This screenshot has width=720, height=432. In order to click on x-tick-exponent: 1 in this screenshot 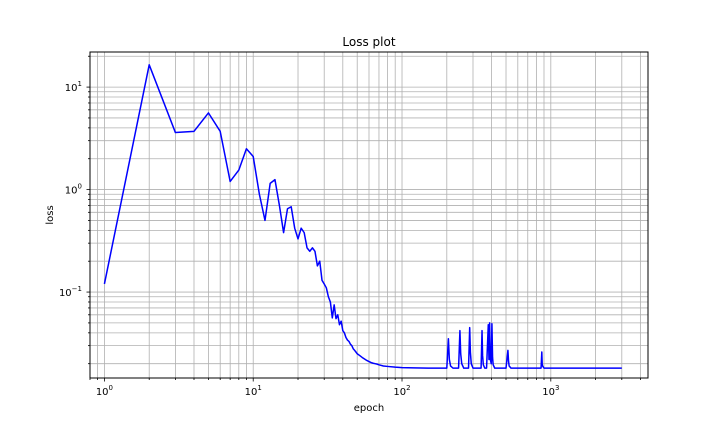, I will do `click(259, 388)`.